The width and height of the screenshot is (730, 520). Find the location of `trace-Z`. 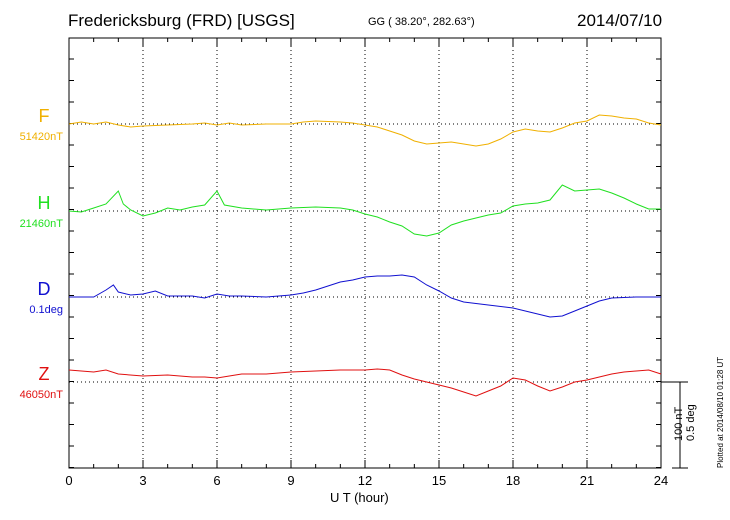

trace-Z is located at coordinates (365, 382).